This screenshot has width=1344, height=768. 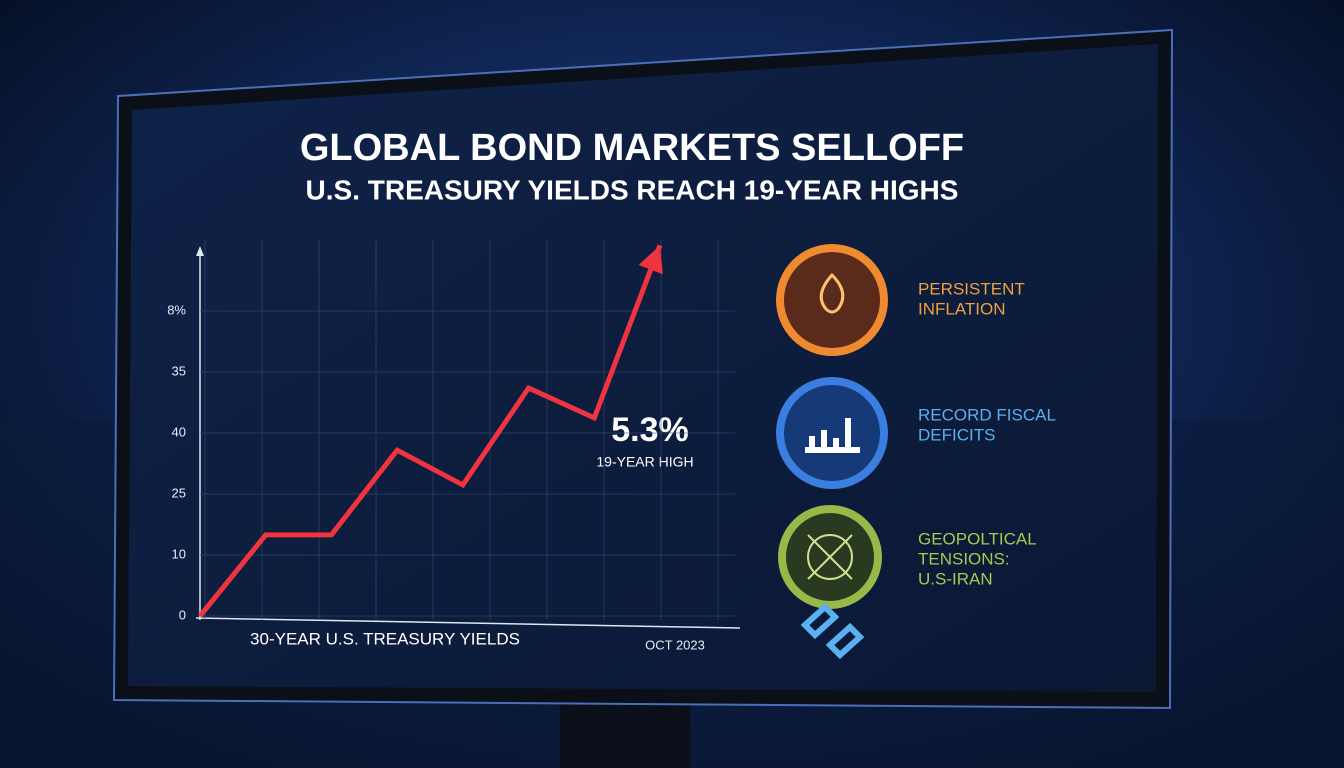 I want to click on chart-title: GLOBAL BOND MARKETS SELLOFF, so click(x=632, y=148).